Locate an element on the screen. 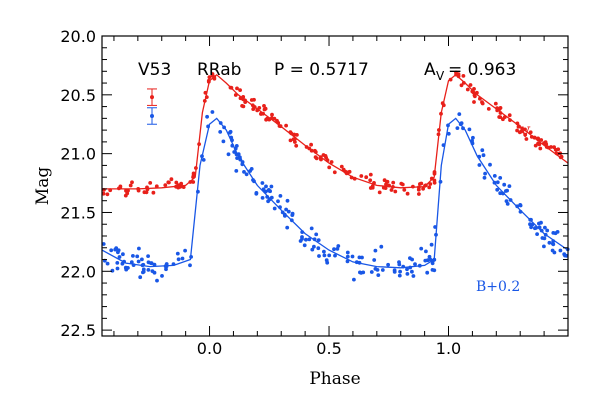 The height and width of the screenshot is (400, 600). y-axis-title: Mag is located at coordinates (43, 186).